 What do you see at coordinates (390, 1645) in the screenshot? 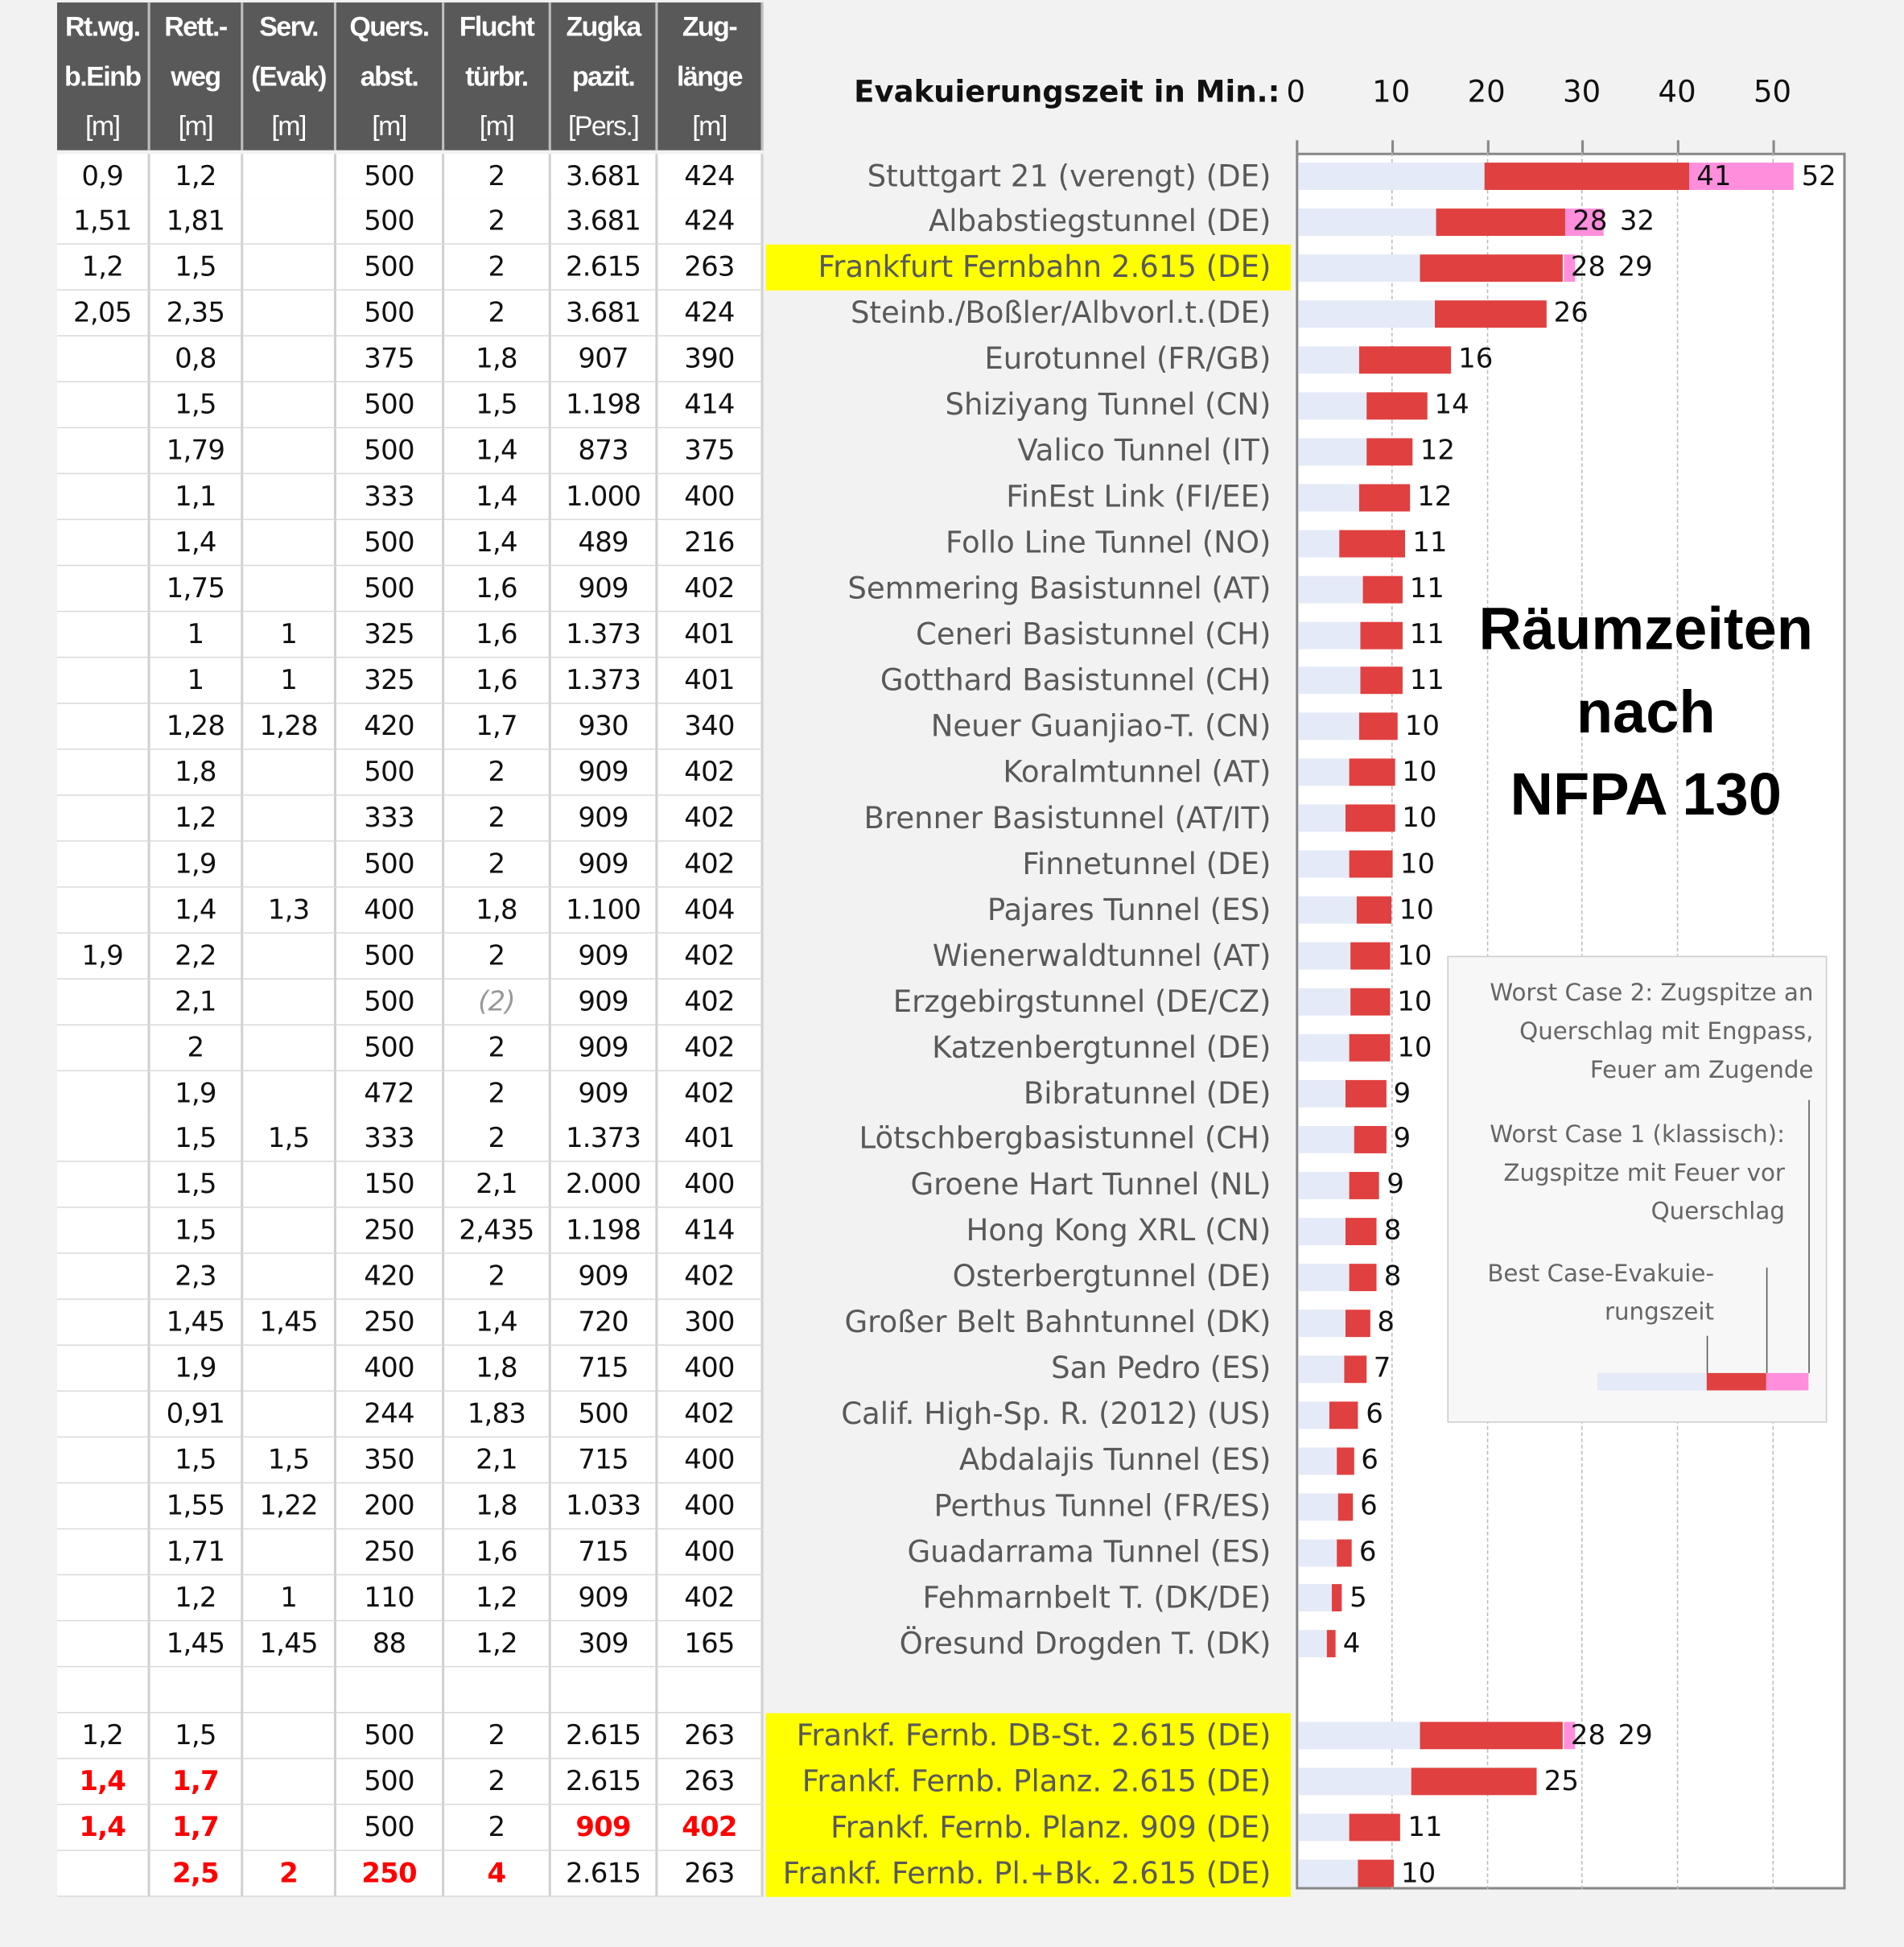
I see `table-cell: 88` at bounding box center [390, 1645].